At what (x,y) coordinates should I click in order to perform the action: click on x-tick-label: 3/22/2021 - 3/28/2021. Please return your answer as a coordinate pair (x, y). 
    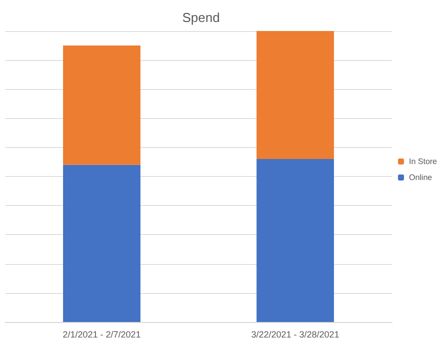
    Looking at the image, I should click on (295, 334).